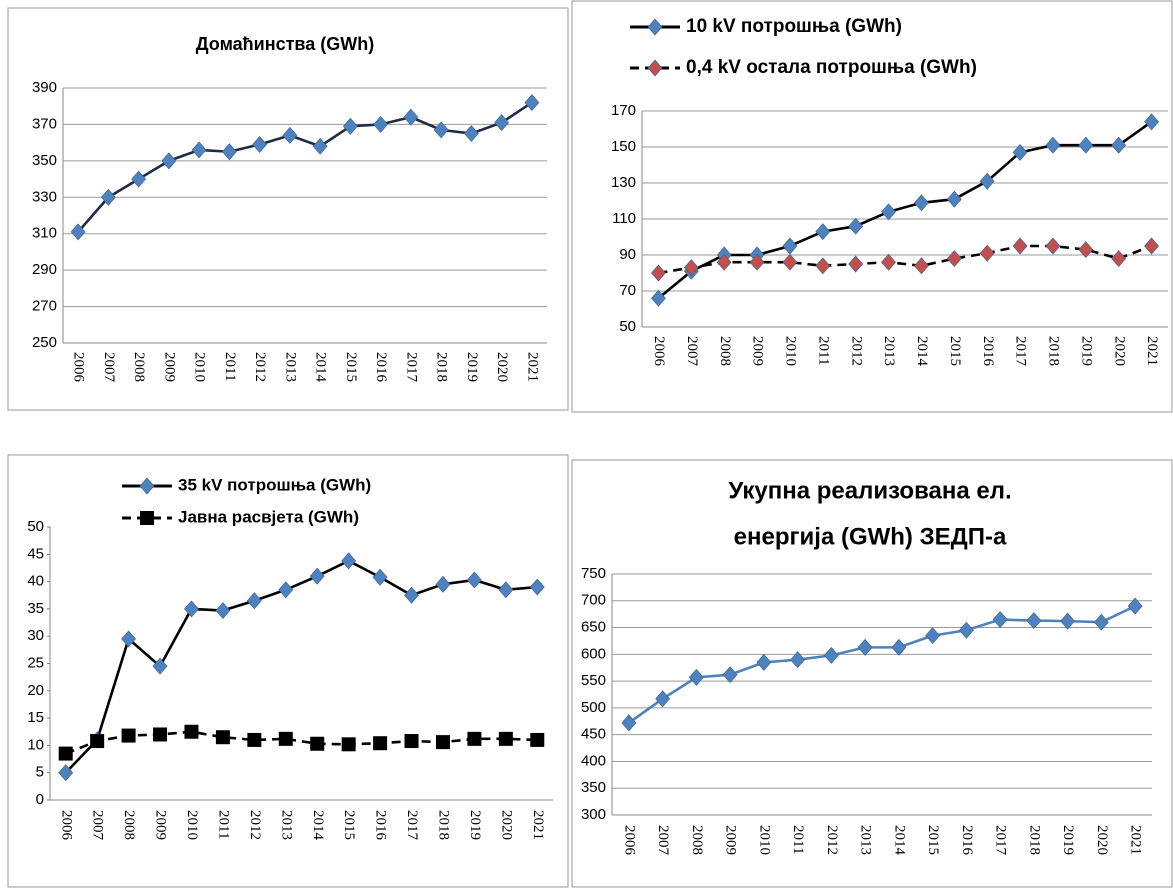 This screenshot has width=1173, height=888. What do you see at coordinates (44, 269) in the screenshot?
I see `y-tick-label: 290` at bounding box center [44, 269].